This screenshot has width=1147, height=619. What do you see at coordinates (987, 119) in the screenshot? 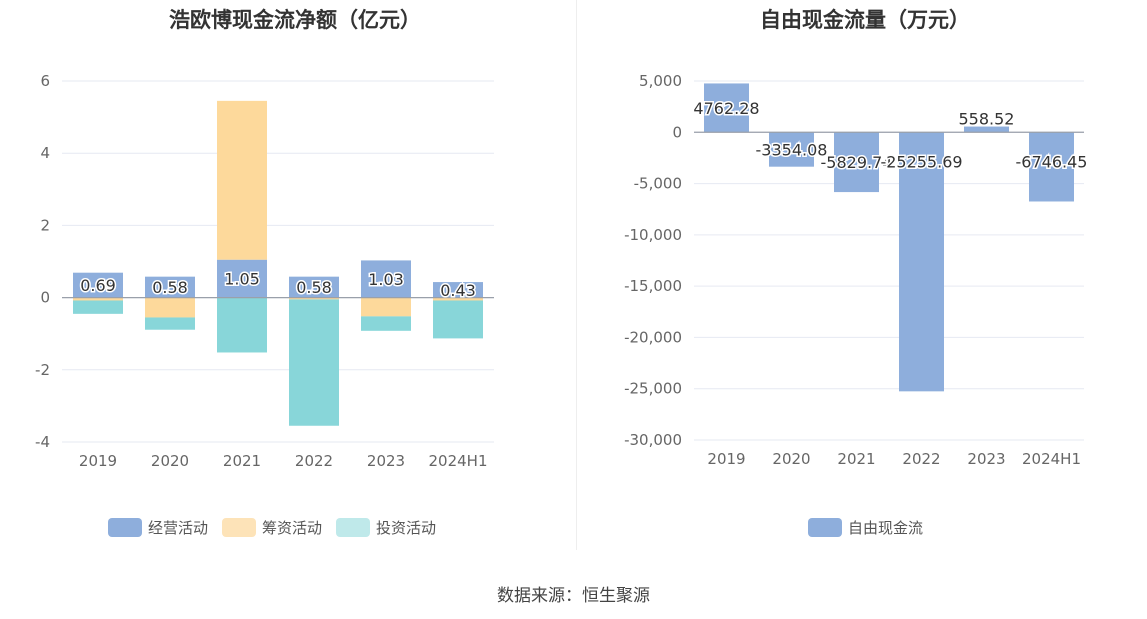
I see `data-label: 558.52` at bounding box center [987, 119].